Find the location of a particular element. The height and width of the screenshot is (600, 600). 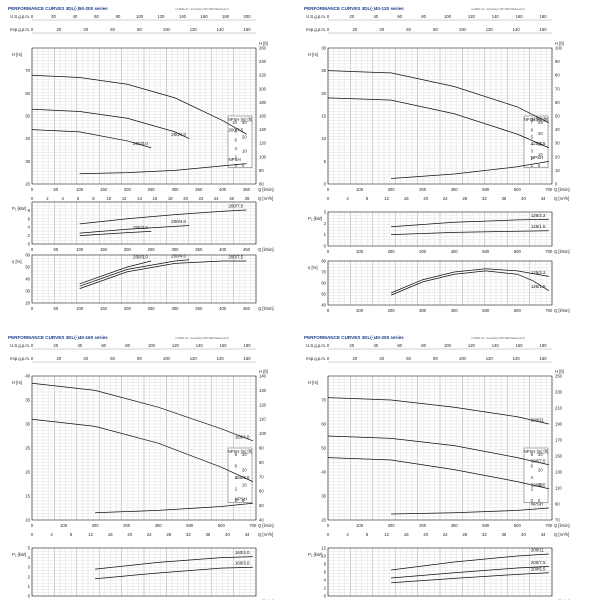

npsh-box-label: NPSH [m] [ft] is located at coordinates (536, 119).